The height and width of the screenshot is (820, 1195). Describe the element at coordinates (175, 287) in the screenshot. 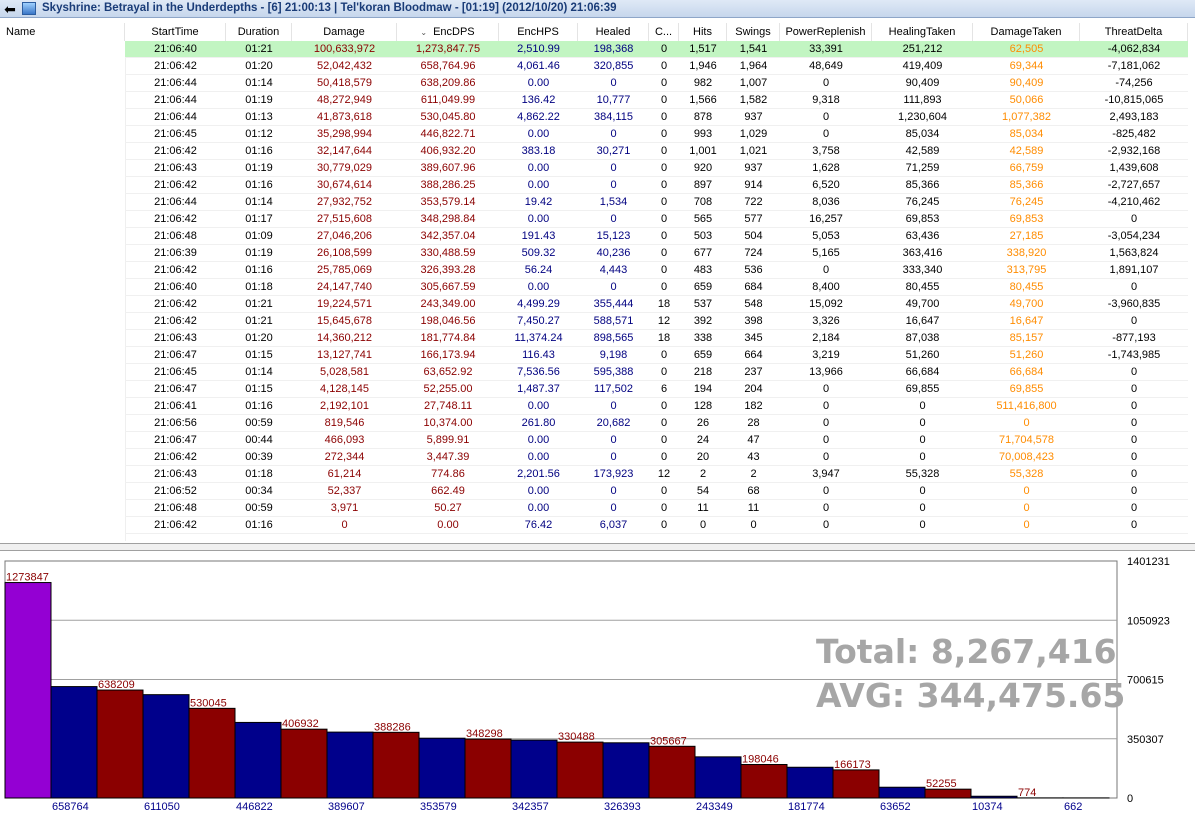

I see `cell-starttime: 21:06:40` at that location.